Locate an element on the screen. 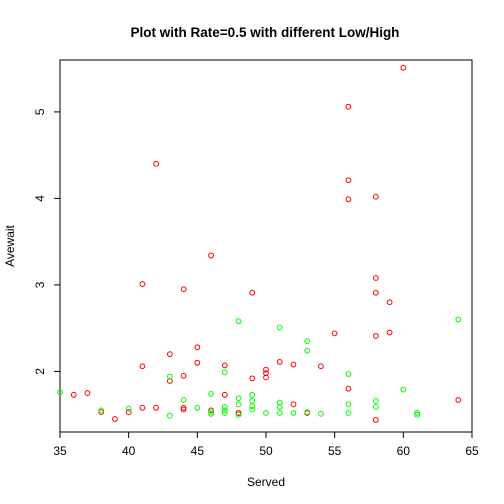 The height and width of the screenshot is (504, 504). x-tick-label: 55 is located at coordinates (335, 451).